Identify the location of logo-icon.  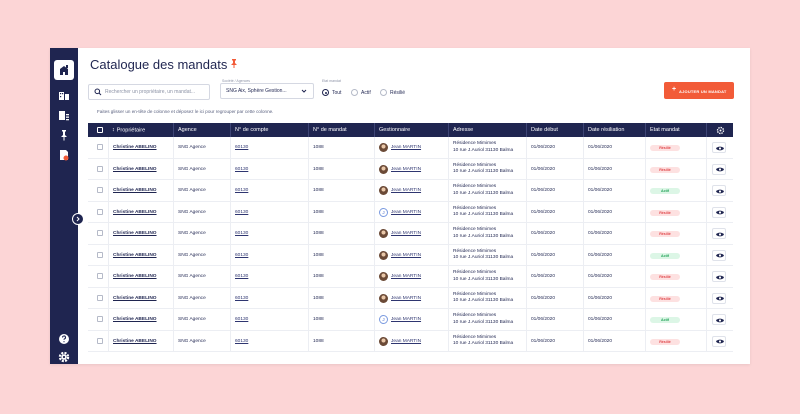
(64, 70).